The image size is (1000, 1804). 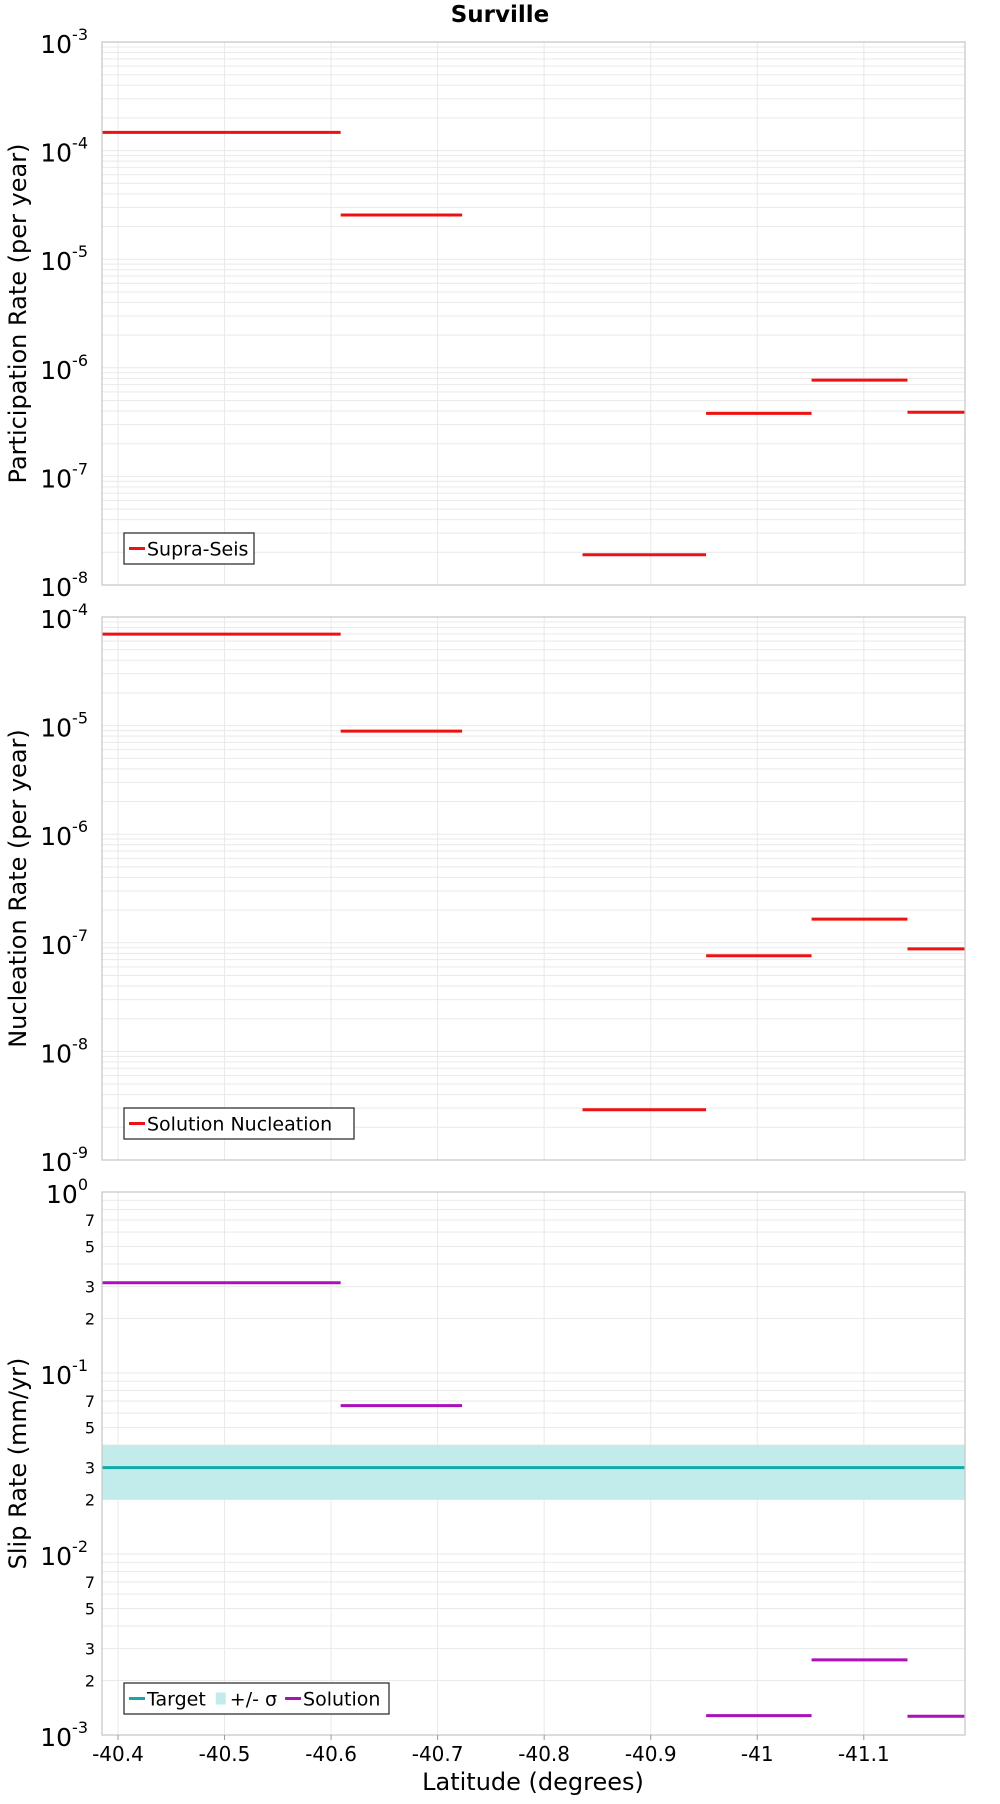 What do you see at coordinates (500, 15) in the screenshot?
I see `chart-title: Surville` at bounding box center [500, 15].